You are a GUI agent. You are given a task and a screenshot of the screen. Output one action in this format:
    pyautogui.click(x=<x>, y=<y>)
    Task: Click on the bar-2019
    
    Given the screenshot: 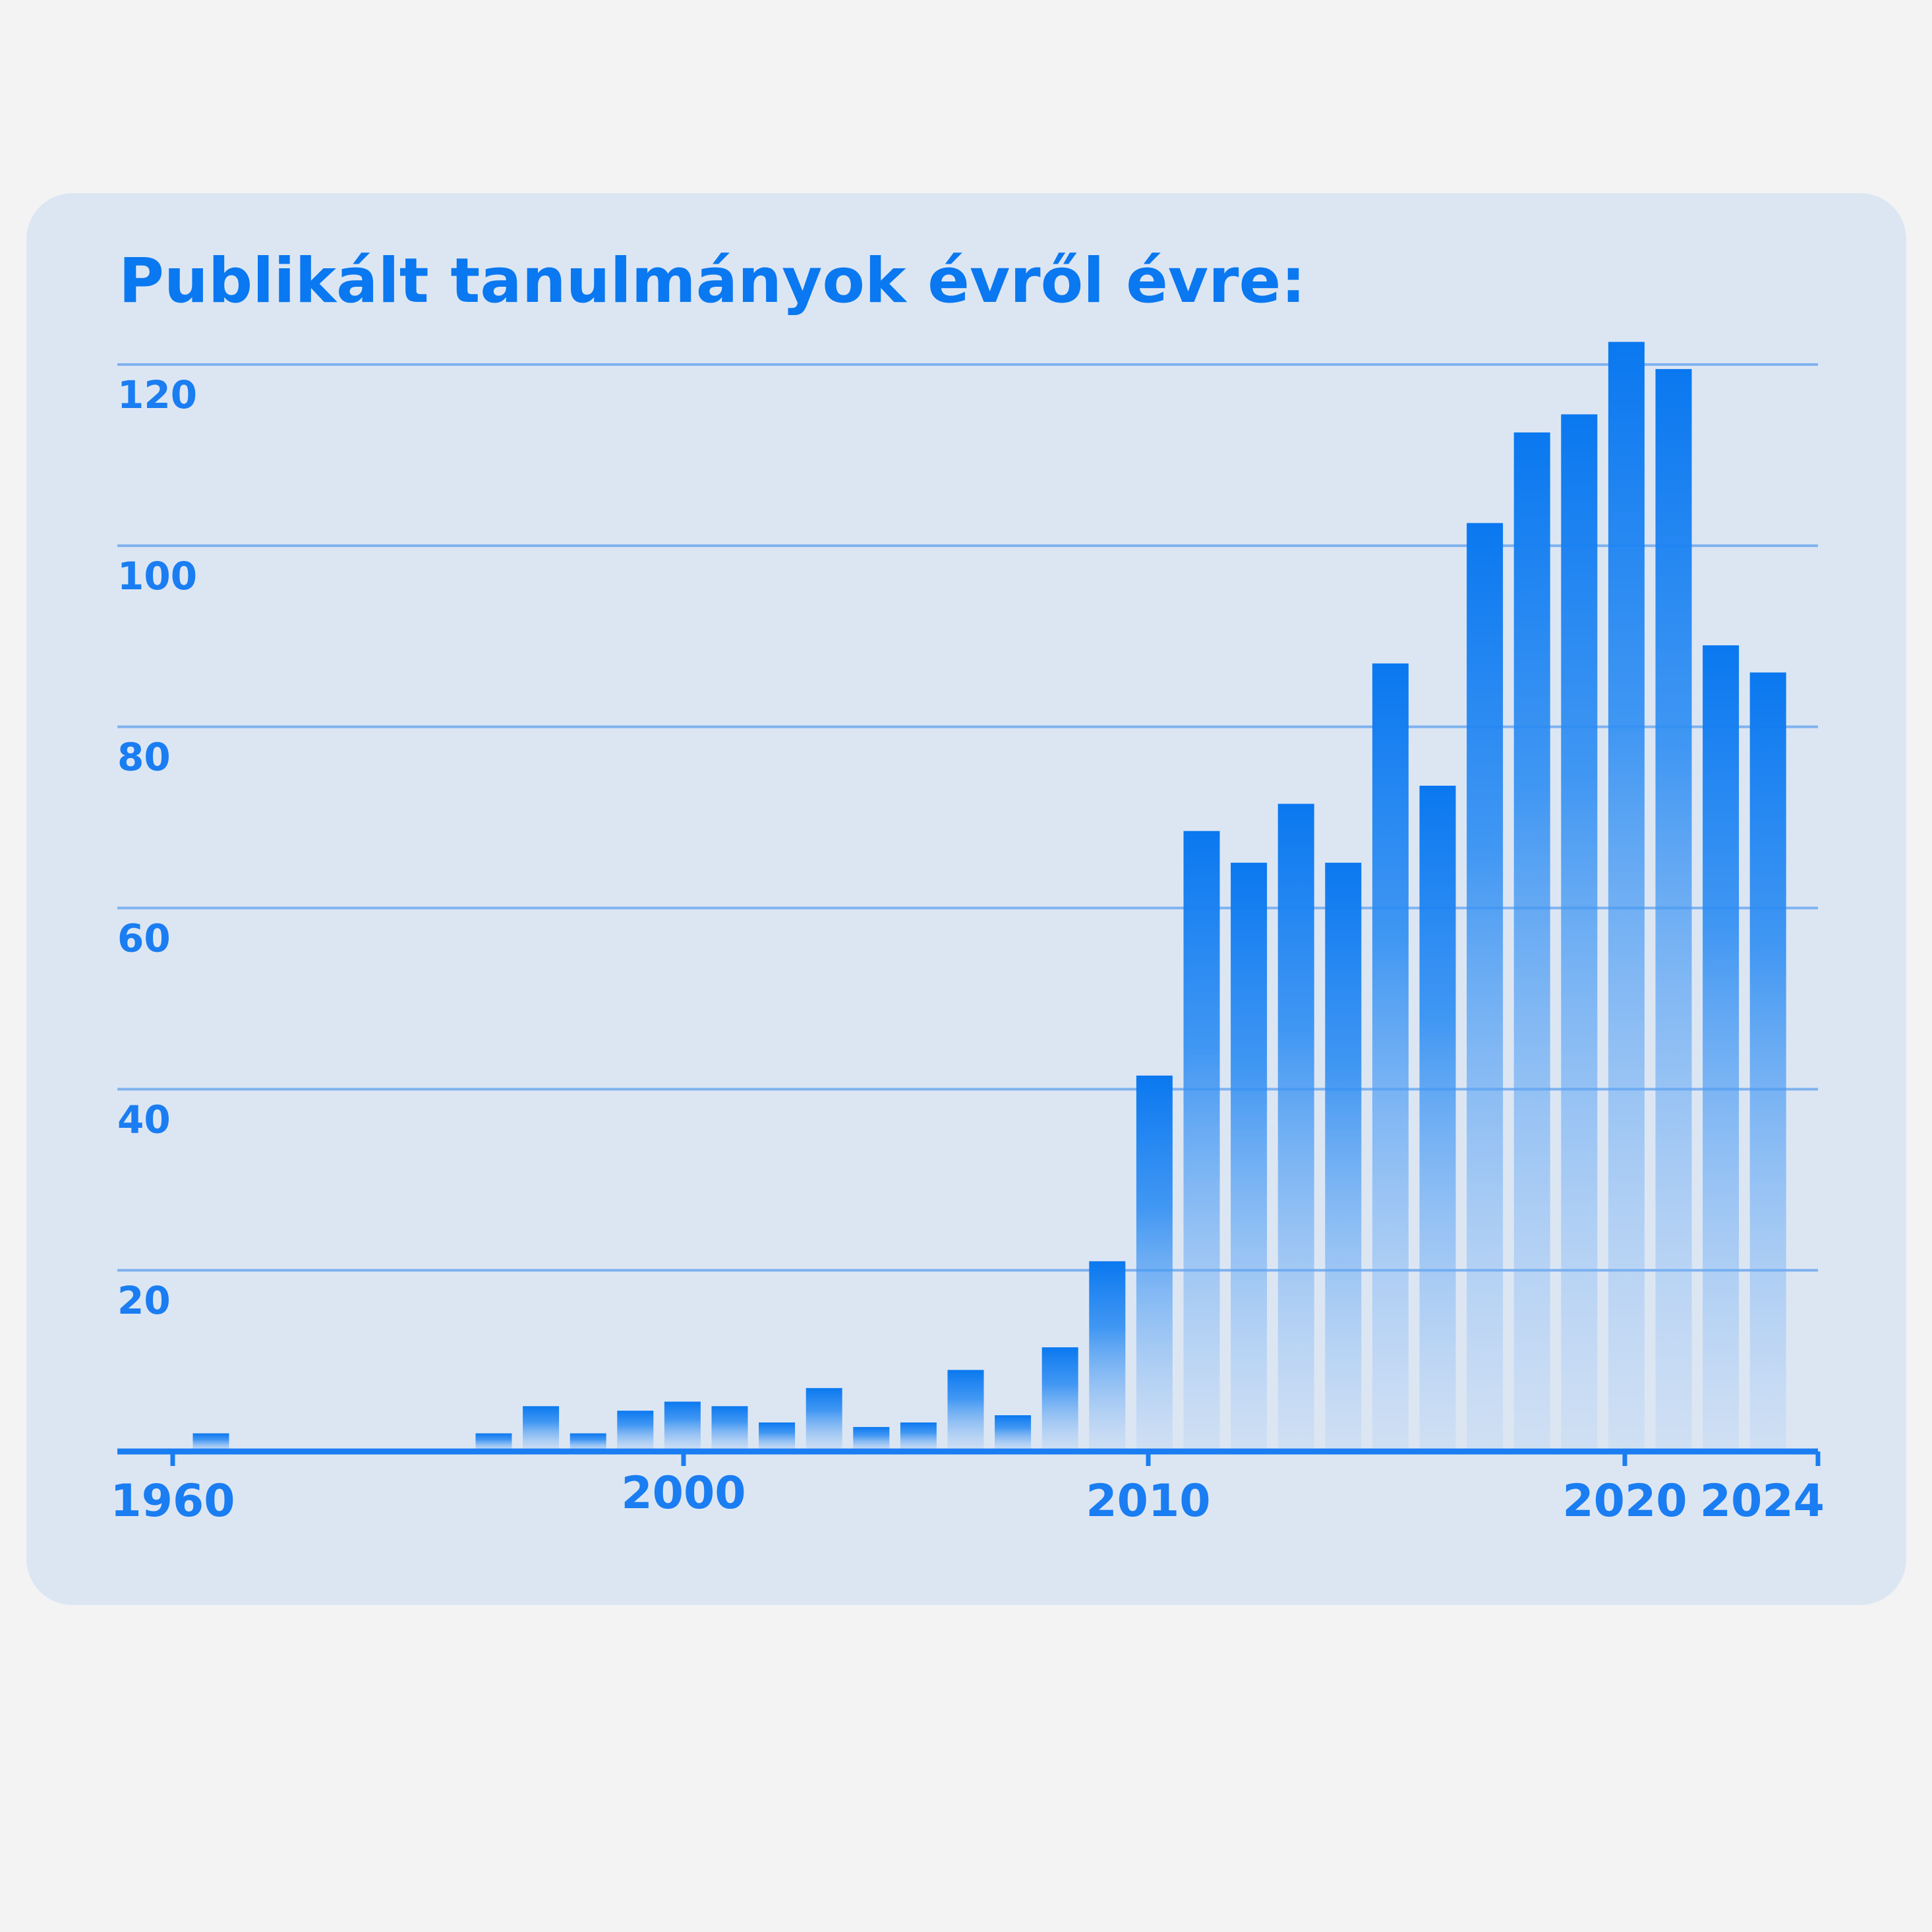 What is the action you would take?
    pyautogui.click(x=1532, y=942)
    